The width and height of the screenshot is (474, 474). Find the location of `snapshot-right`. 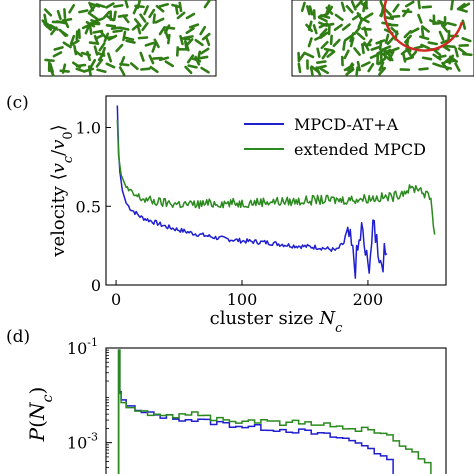

snapshot-right is located at coordinates (382, 38).